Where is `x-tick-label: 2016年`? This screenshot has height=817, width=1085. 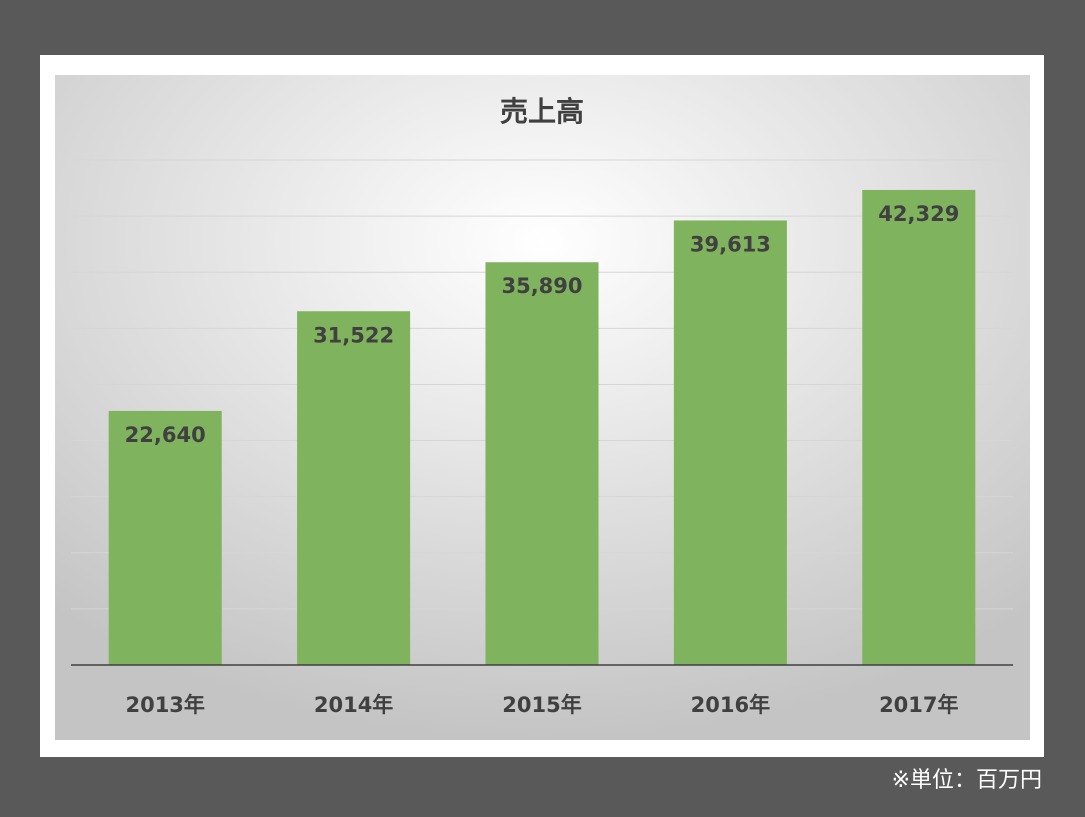 x-tick-label: 2016年 is located at coordinates (730, 705).